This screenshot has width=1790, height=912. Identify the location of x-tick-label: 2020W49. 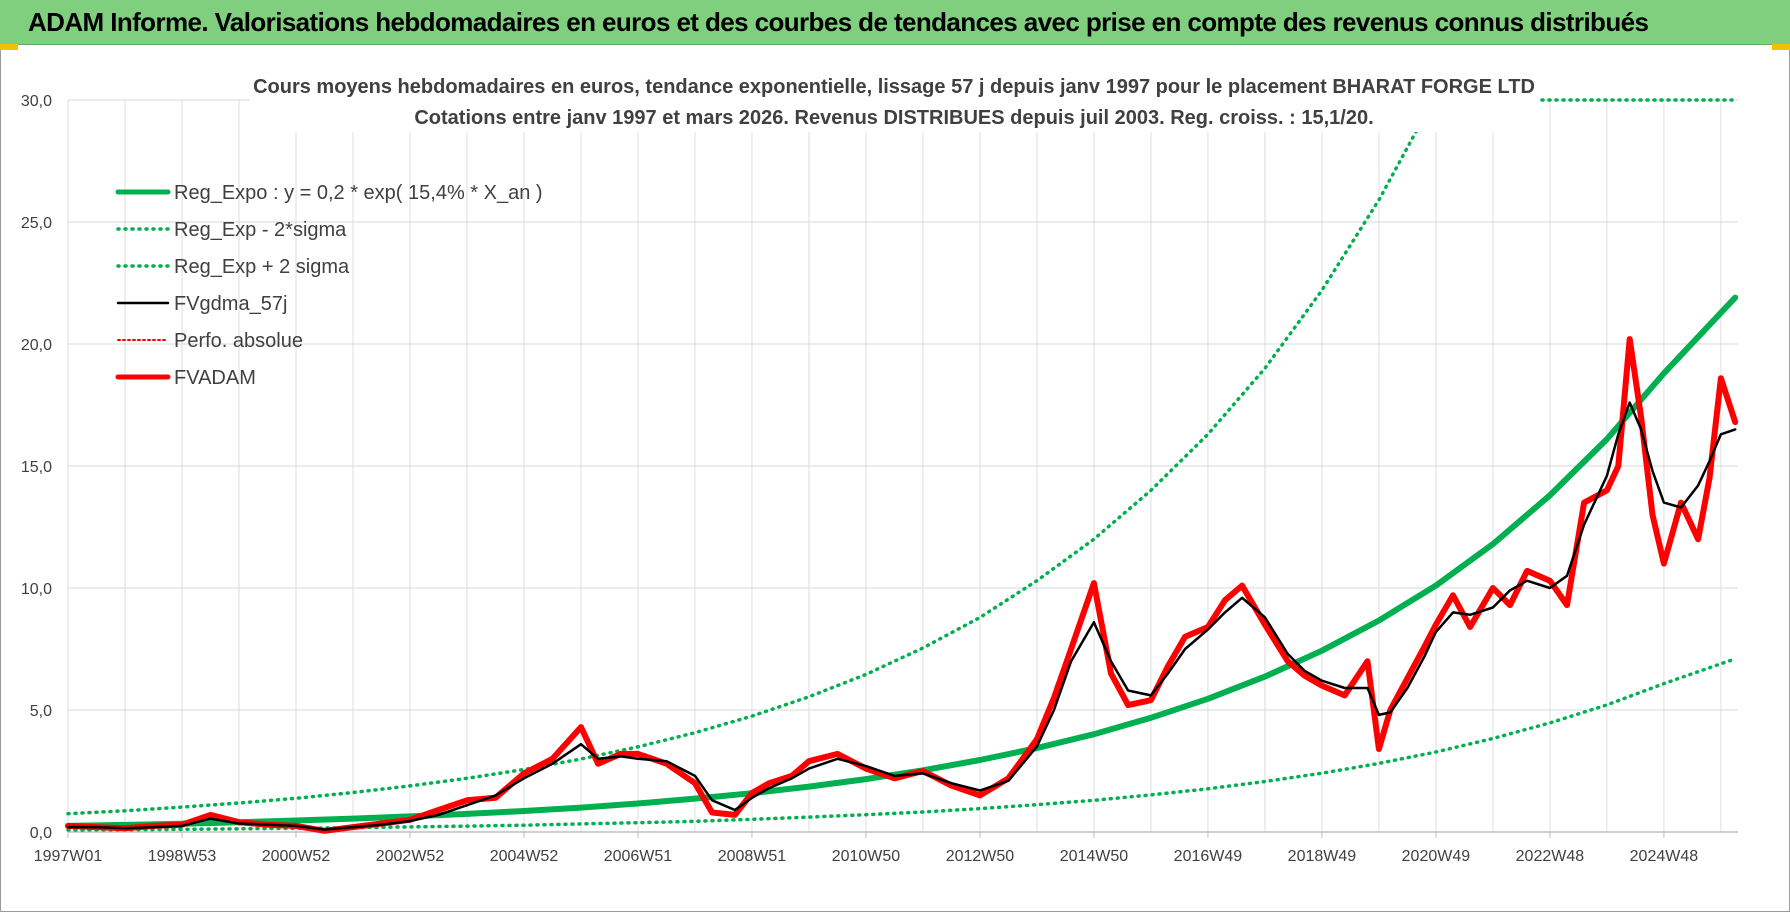
(1436, 856).